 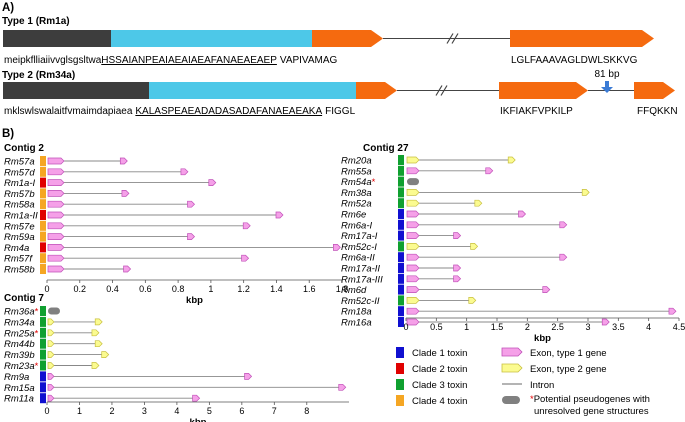 I want to click on gene-row-rm57a: Rm57a, so click(x=66, y=162).